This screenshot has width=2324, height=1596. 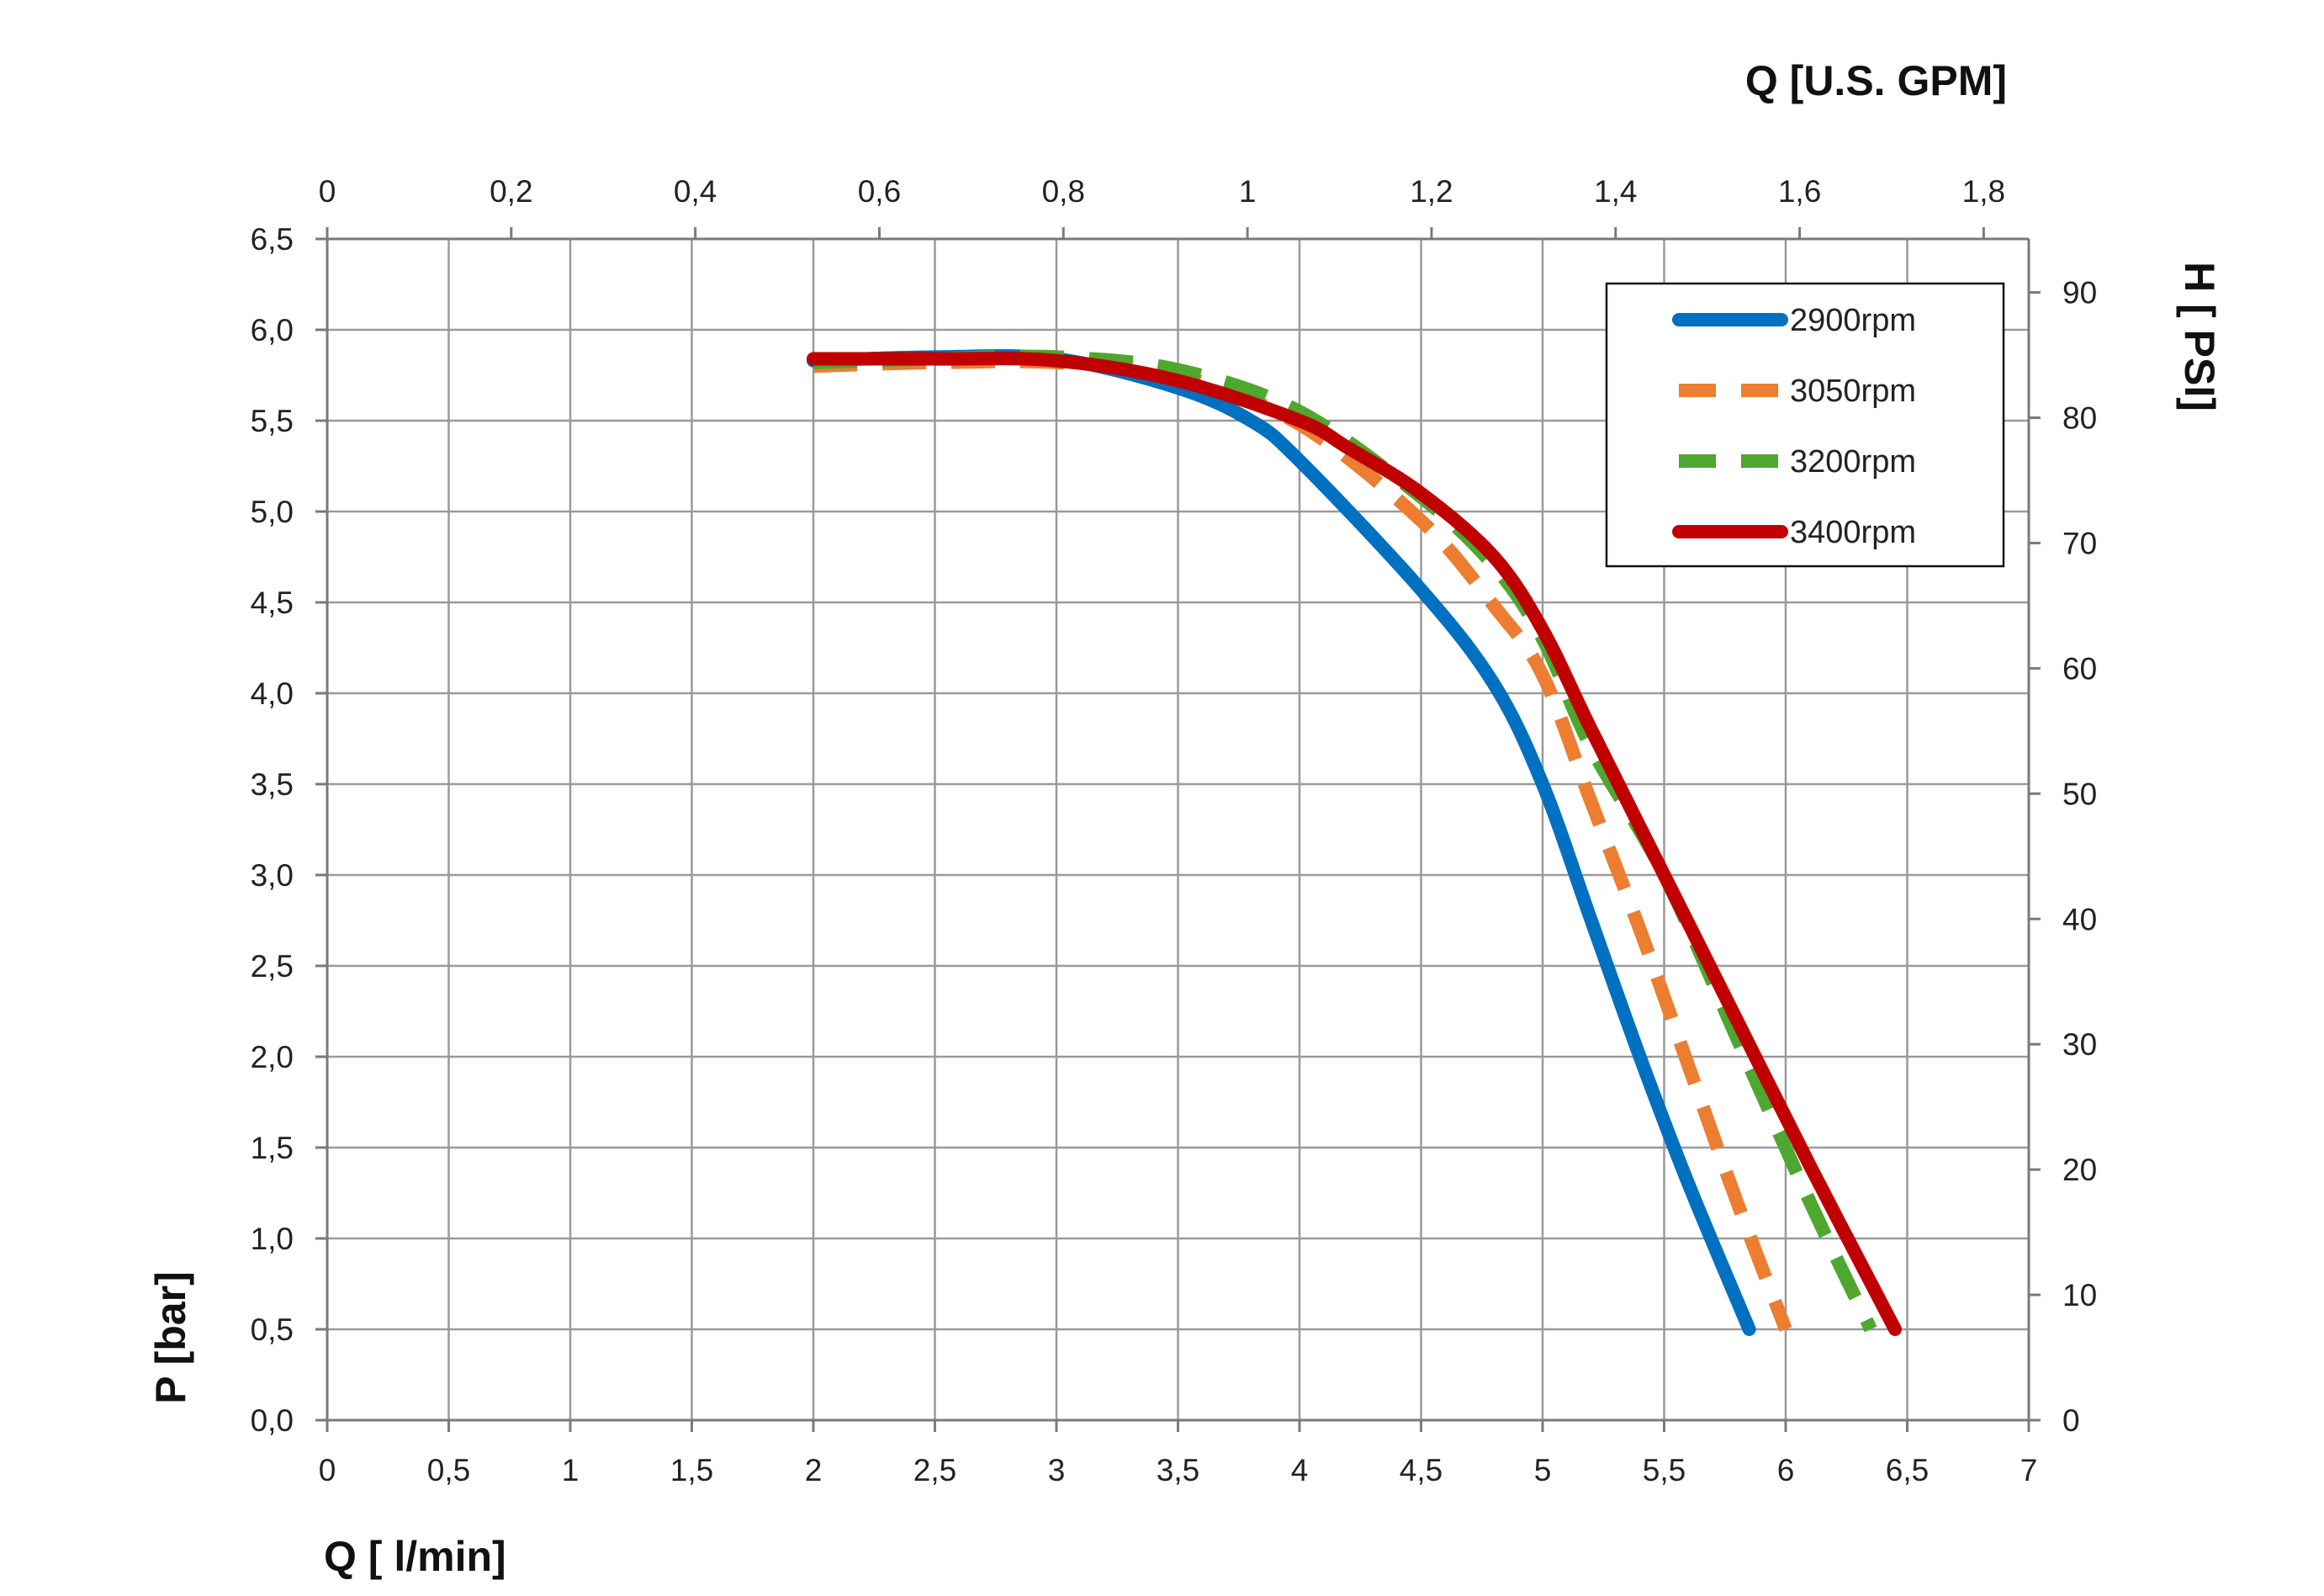 I want to click on x-top-tick-label: 1,8, so click(x=1984, y=192).